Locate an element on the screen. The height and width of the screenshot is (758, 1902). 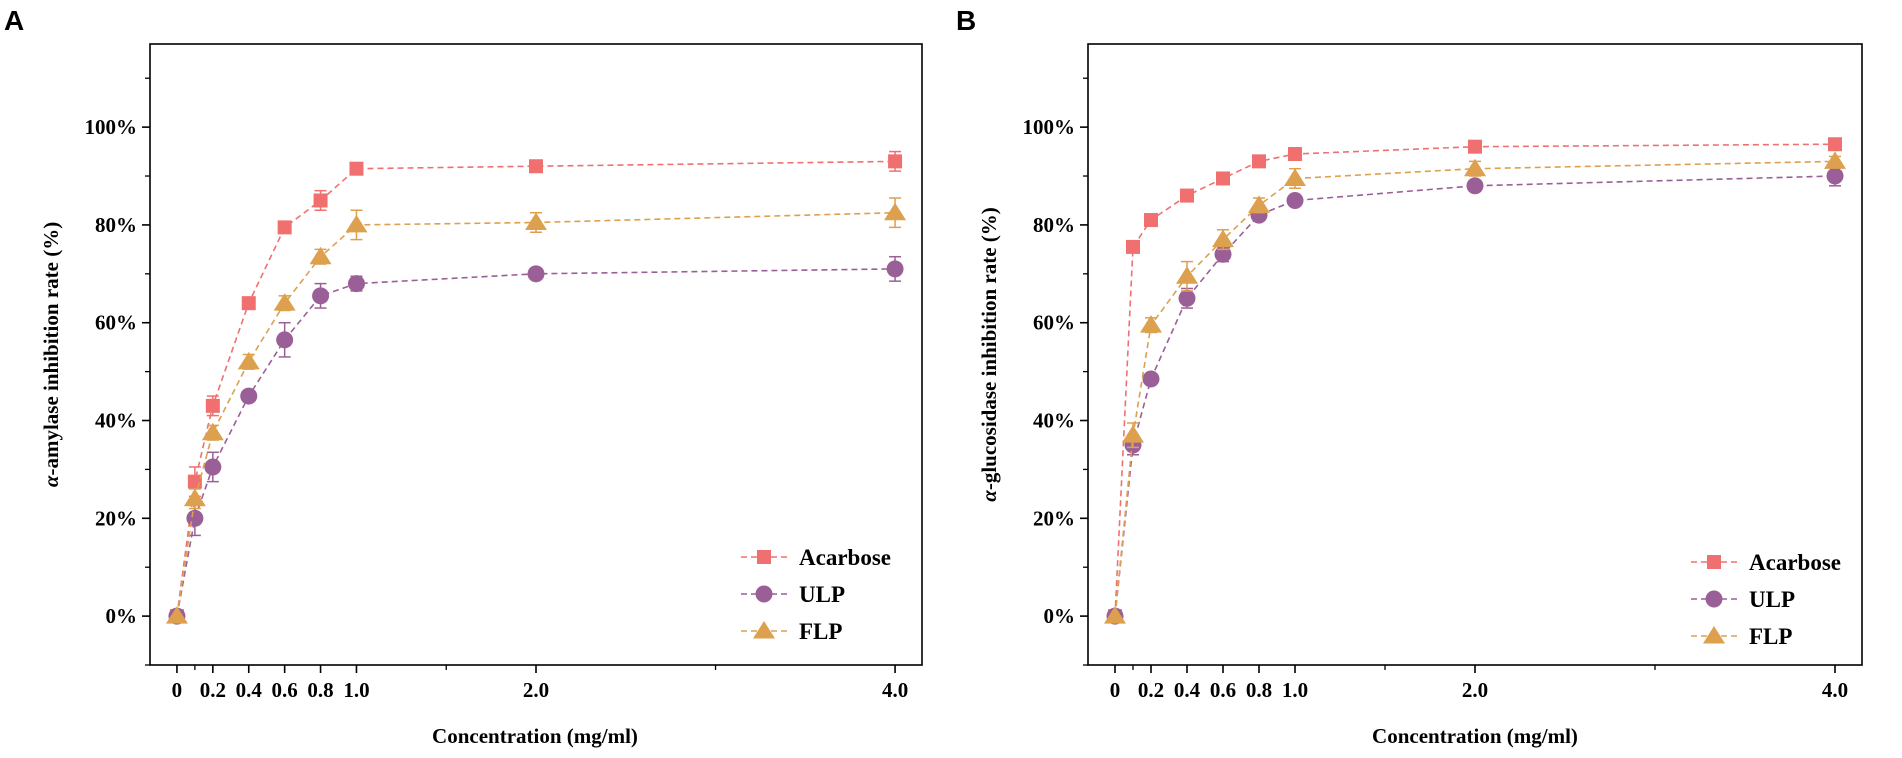
legend: Acarbose ULP FLP is located at coordinates (1766, 599).